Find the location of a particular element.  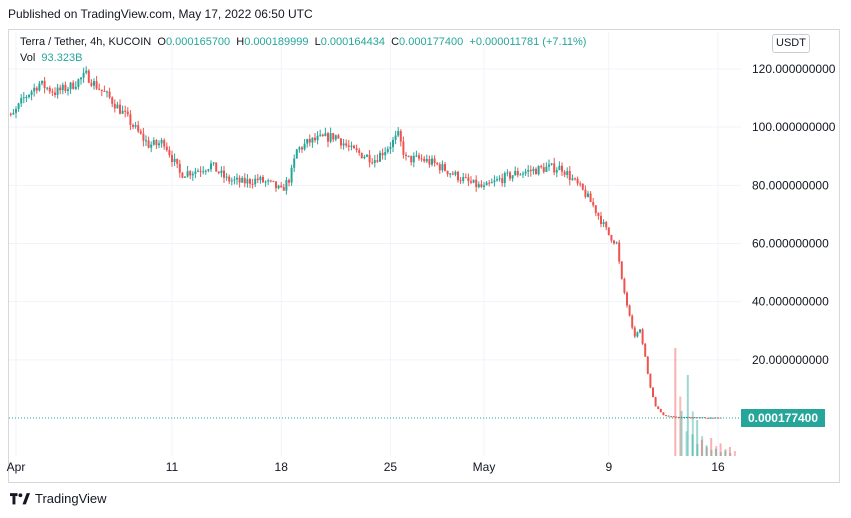

currency-button: USDT is located at coordinates (791, 43).